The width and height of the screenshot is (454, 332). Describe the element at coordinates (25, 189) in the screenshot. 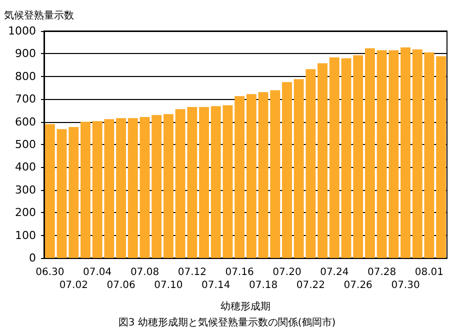

I see `y-tick-label: 300` at that location.